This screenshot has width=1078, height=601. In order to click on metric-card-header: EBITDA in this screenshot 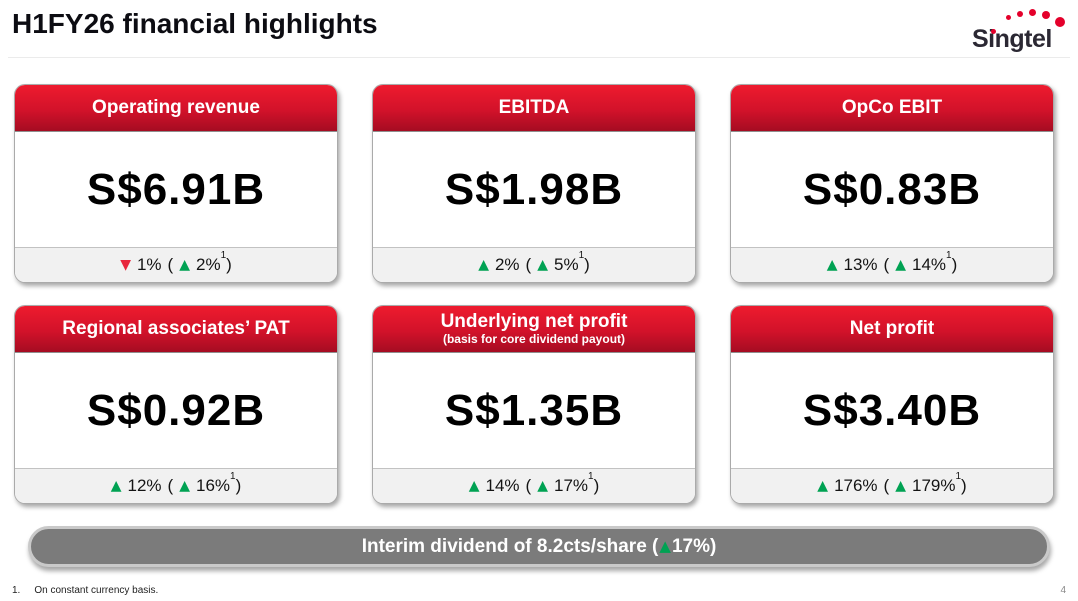, I will do `click(534, 108)`.